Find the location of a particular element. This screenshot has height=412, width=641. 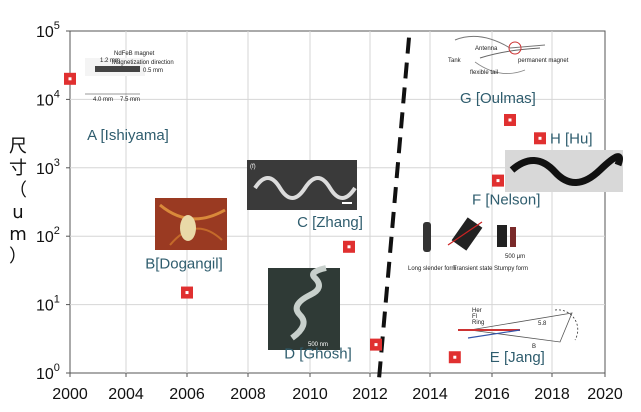

inset-j-text-3: Ring is located at coordinates (478, 323).